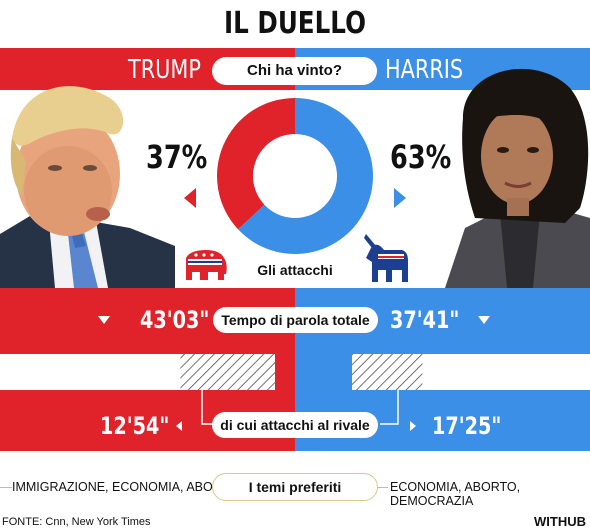 The height and width of the screenshot is (532, 590). I want to click on left-triangle-icon, so click(190, 198).